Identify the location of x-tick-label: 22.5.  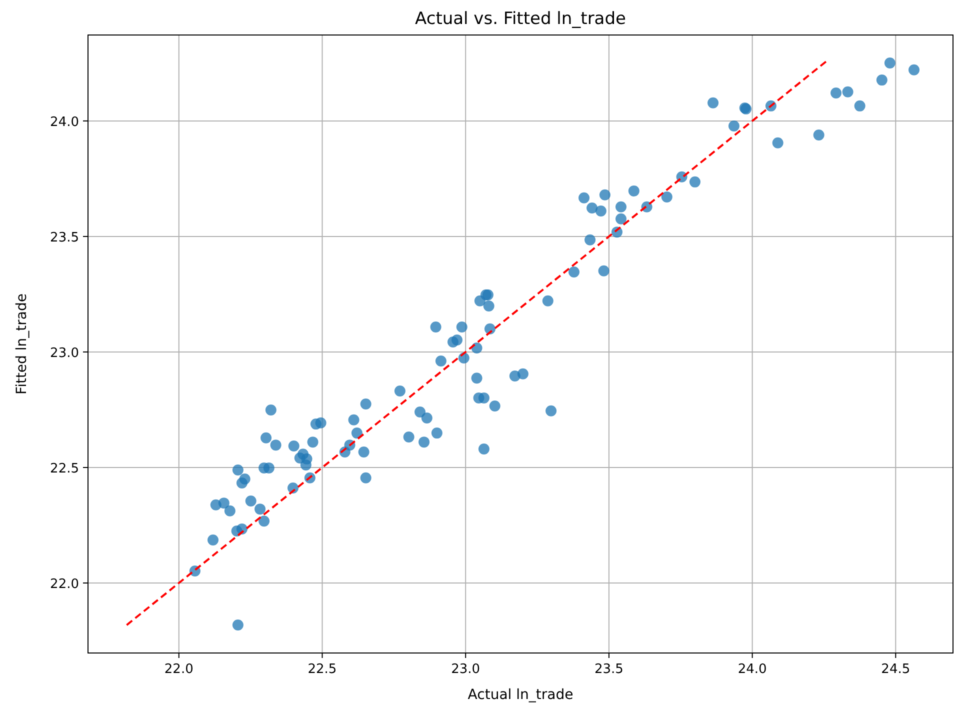
(322, 669).